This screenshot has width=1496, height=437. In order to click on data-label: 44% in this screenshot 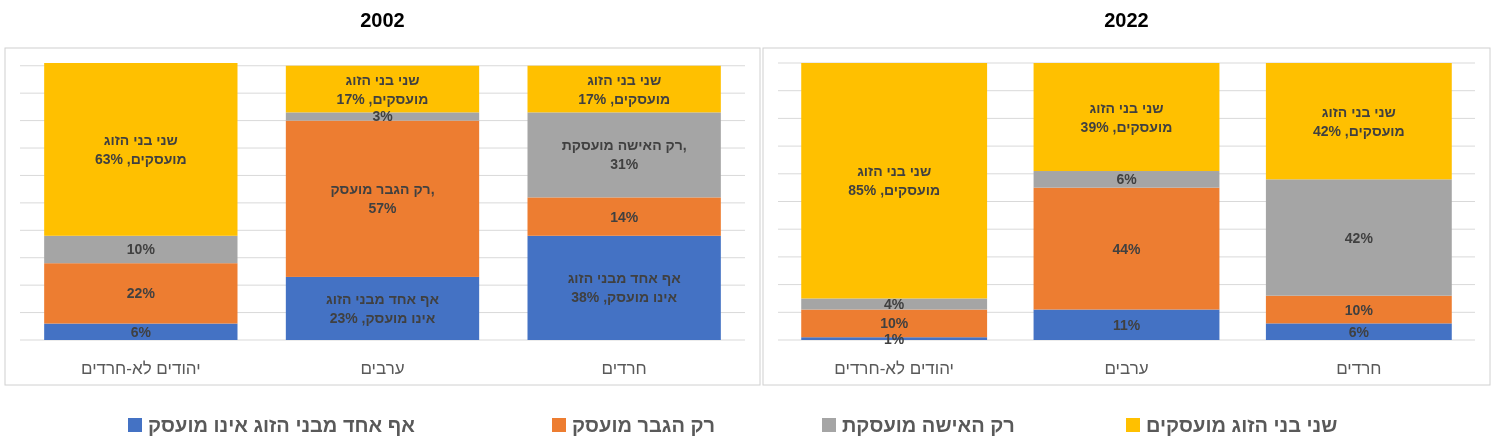, I will do `click(1127, 248)`.